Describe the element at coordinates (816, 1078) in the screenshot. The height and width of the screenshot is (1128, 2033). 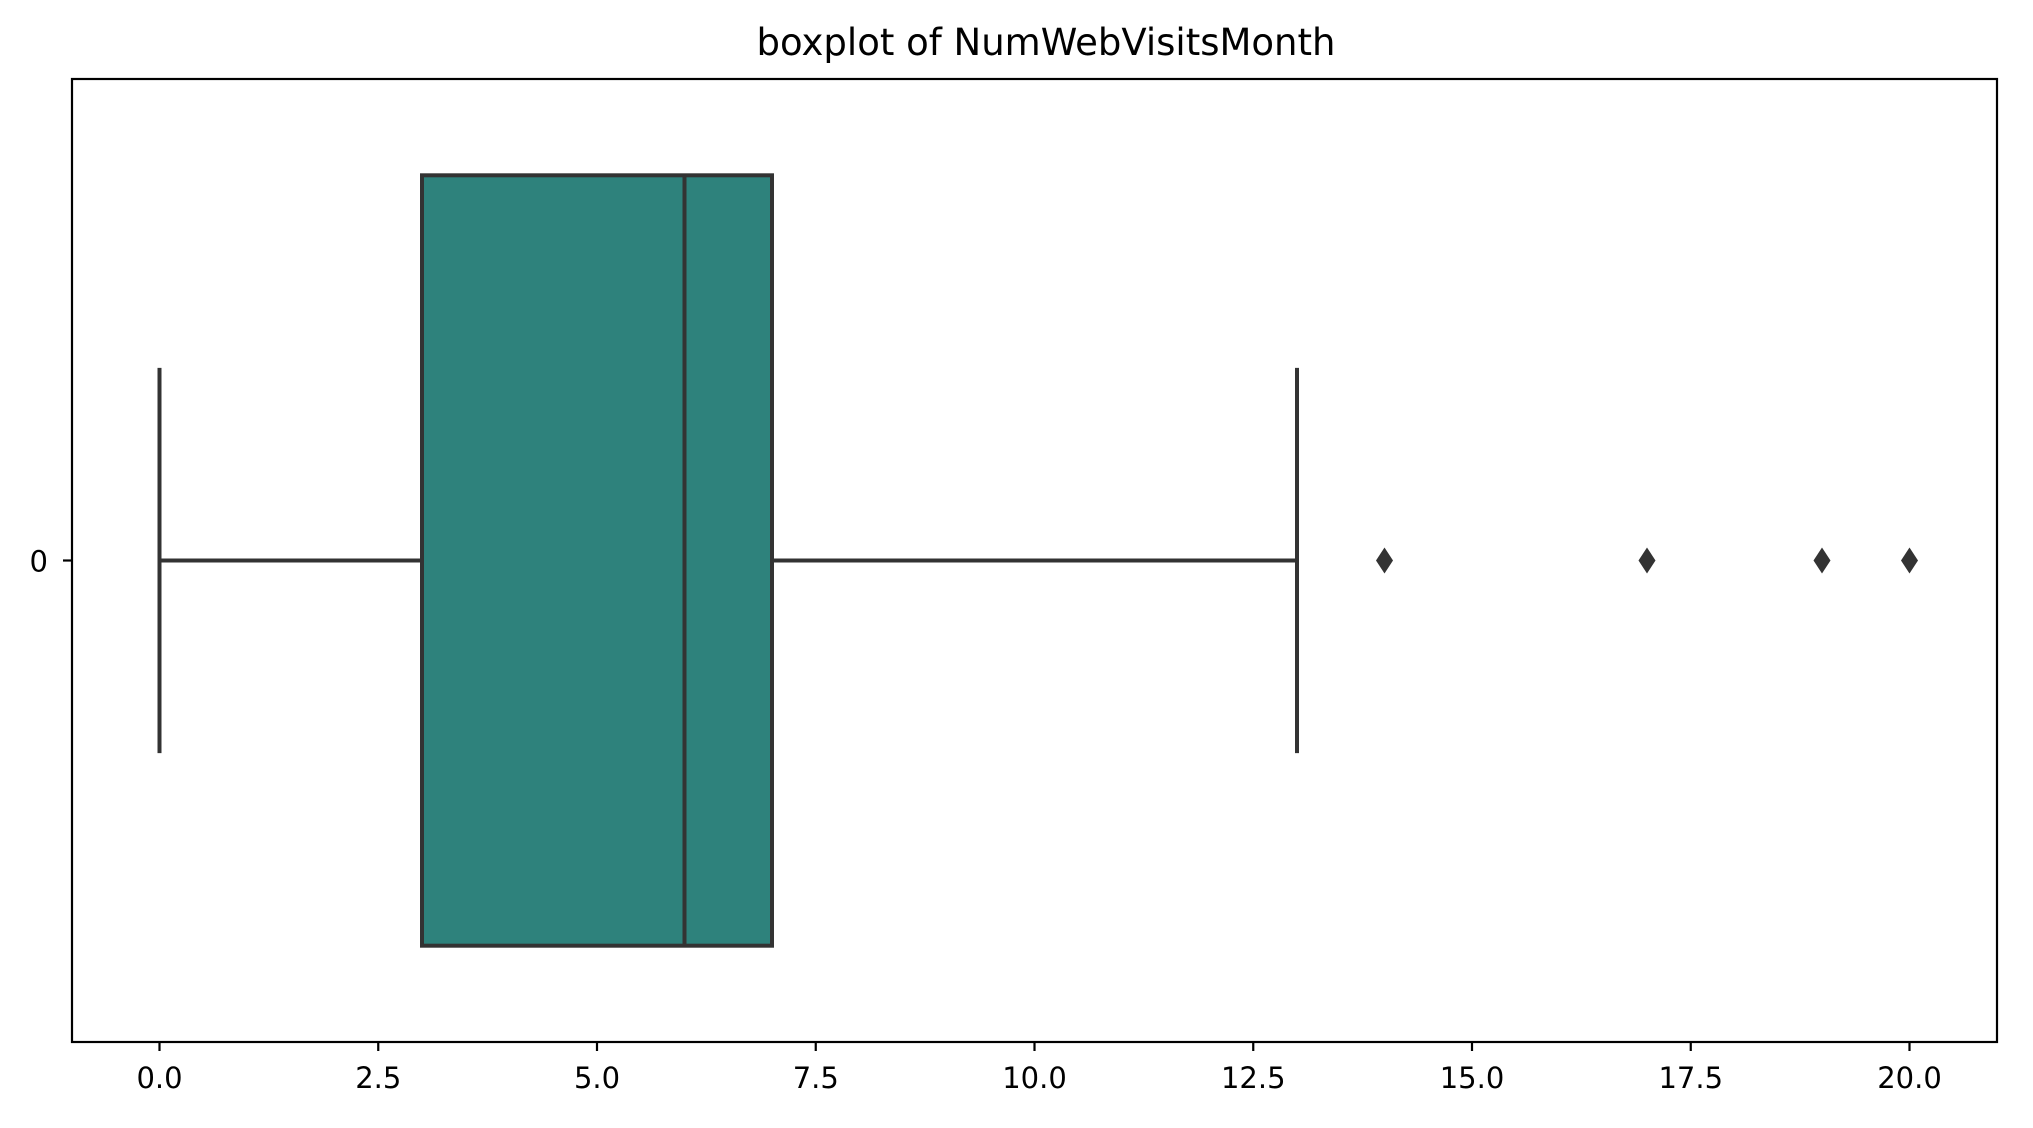
I see `x-tick-label: 7.5` at that location.